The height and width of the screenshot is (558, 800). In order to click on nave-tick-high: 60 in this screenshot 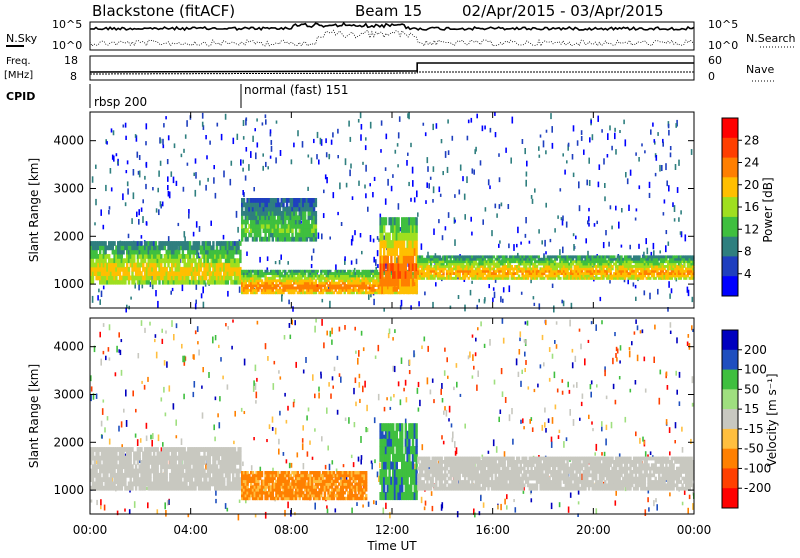, I will do `click(715, 60)`.